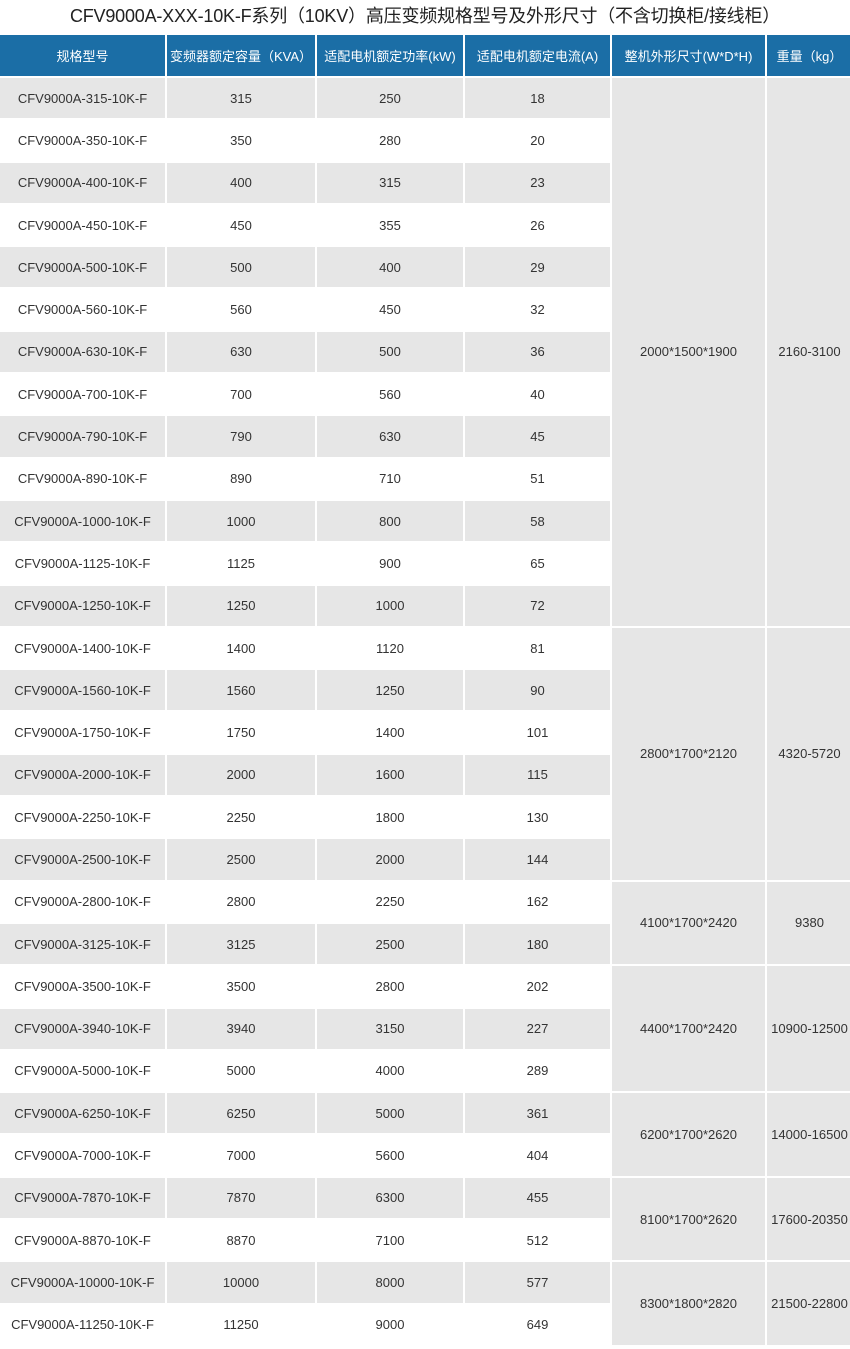 The image size is (850, 1349). Describe the element at coordinates (390, 521) in the screenshot. I see `cell-power: 800` at that location.